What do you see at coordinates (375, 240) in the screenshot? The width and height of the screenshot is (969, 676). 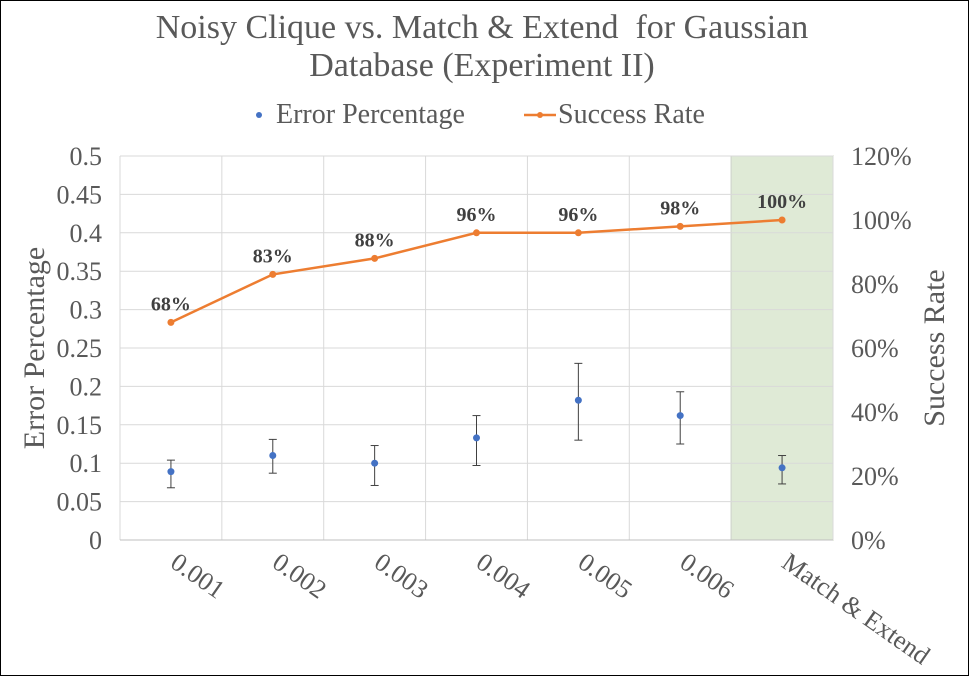 I see `success-rate-data-label: 88%` at bounding box center [375, 240].